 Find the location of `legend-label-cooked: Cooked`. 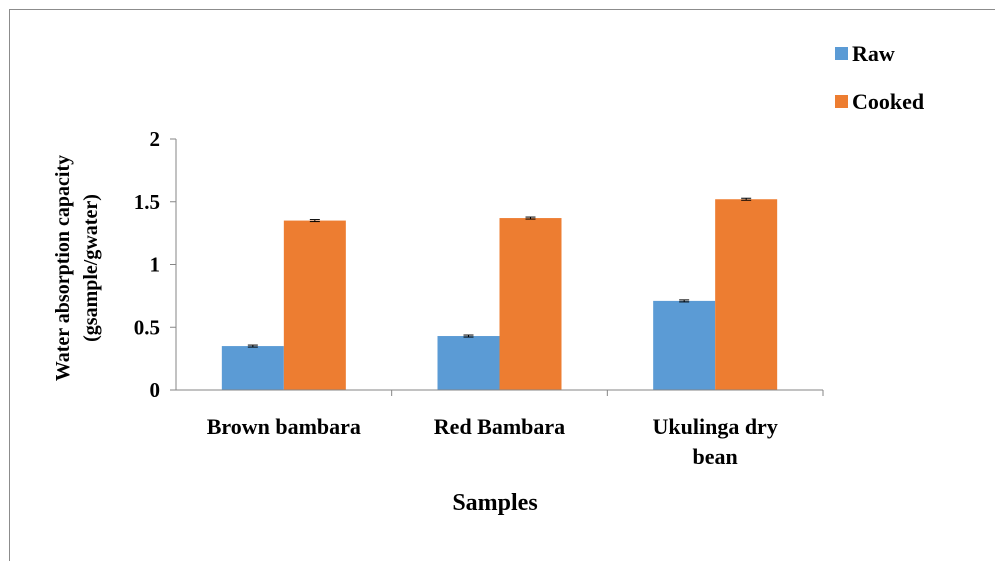

legend-label-cooked: Cooked is located at coordinates (888, 101).